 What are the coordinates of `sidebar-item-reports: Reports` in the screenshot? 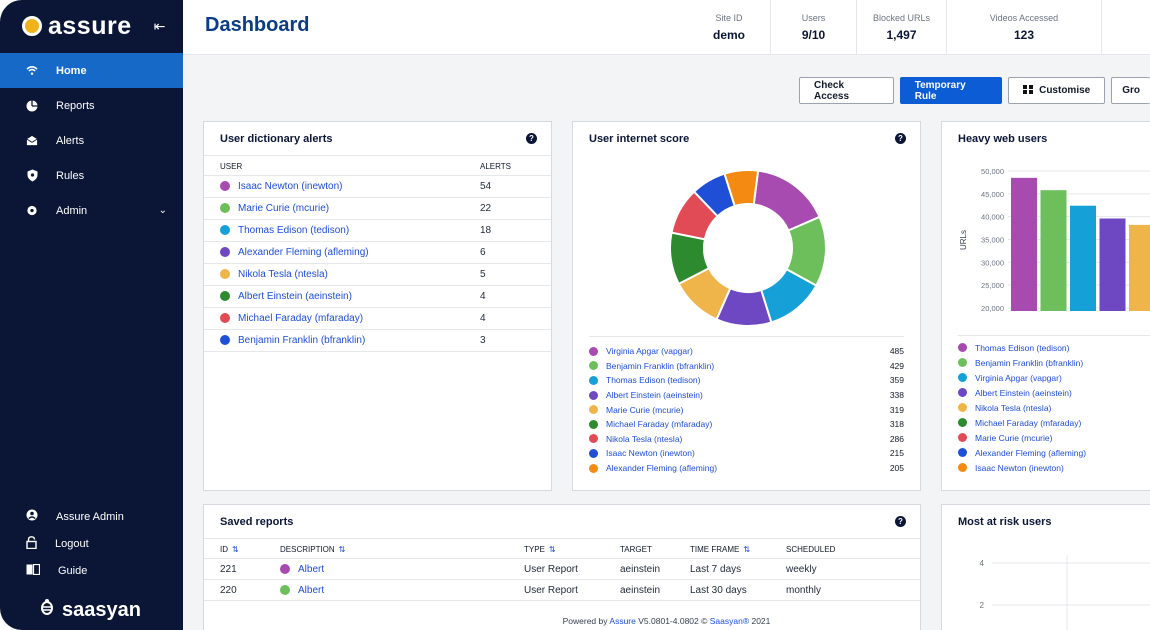 It's located at (91, 105).